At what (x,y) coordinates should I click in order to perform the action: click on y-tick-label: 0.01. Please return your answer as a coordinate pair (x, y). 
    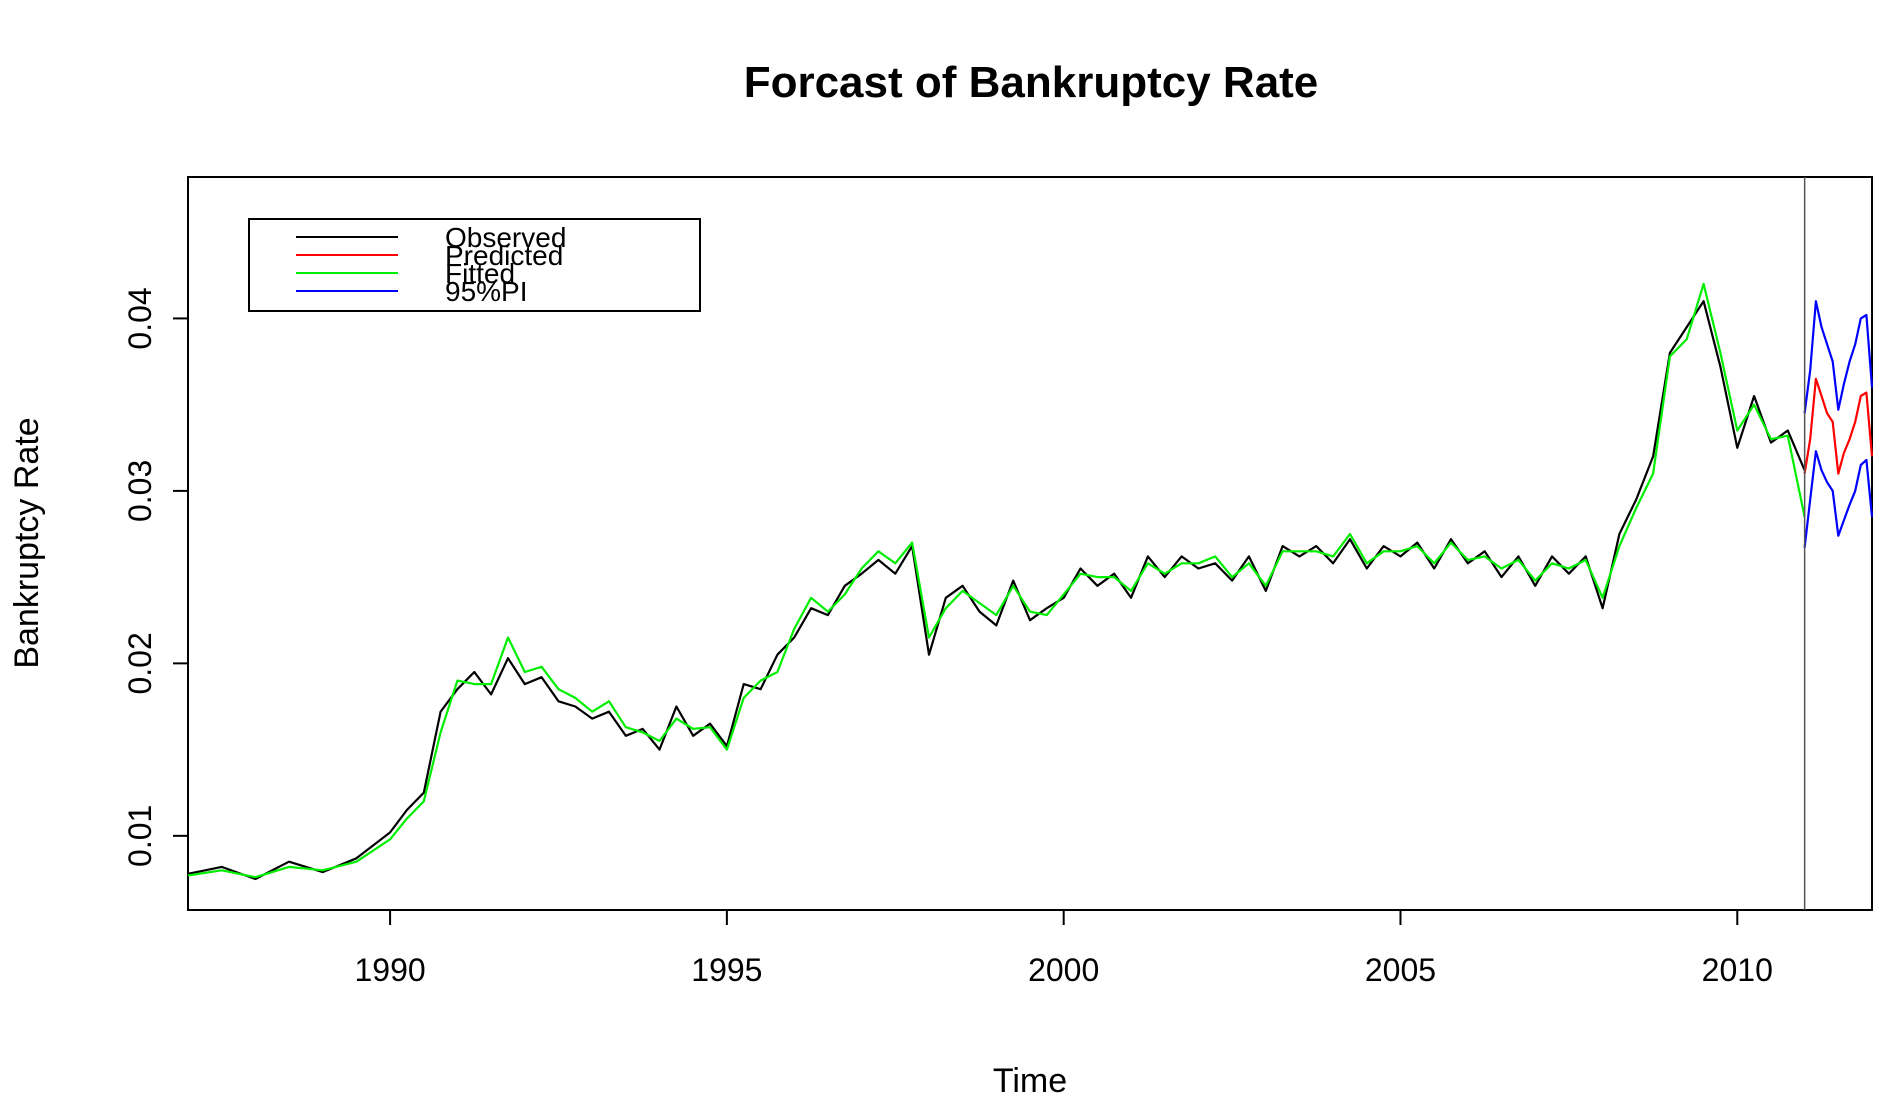
    Looking at the image, I should click on (140, 836).